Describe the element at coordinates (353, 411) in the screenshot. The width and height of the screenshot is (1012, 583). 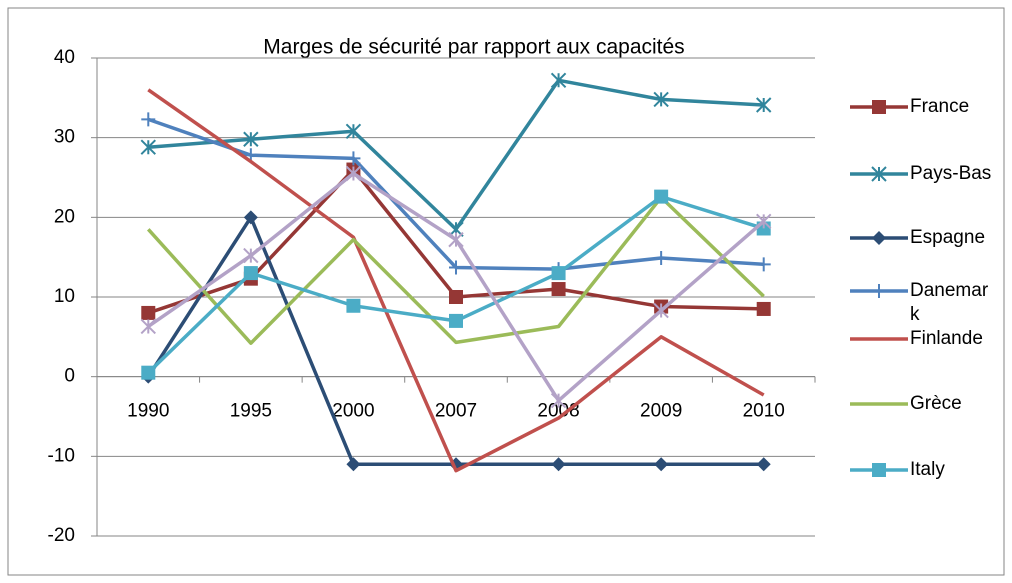
I see `x-tick-label: 2000` at that location.